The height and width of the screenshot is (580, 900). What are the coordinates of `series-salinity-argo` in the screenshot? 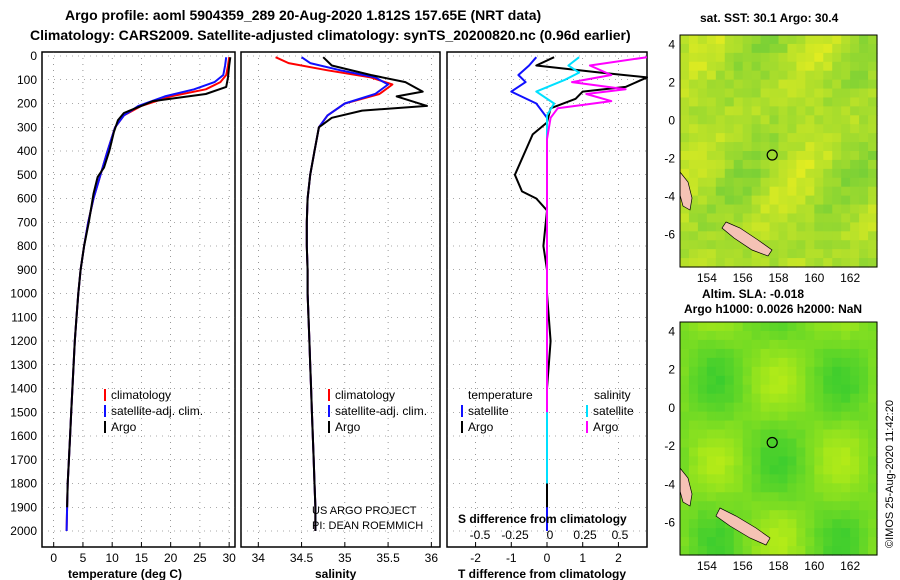 It's located at (597, 234).